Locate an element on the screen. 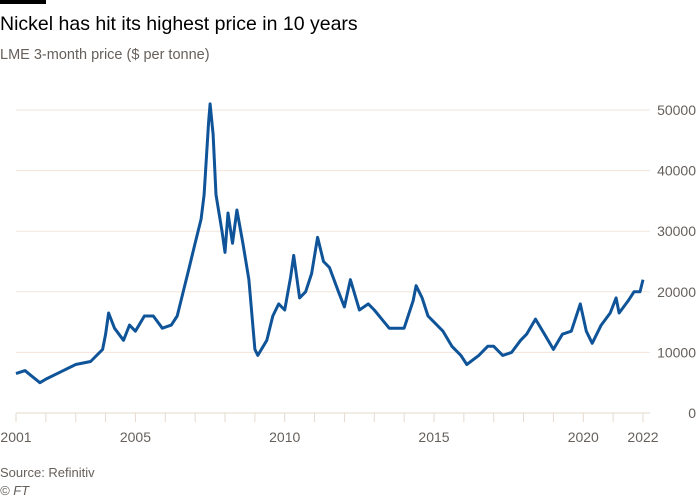 This screenshot has height=500, width=700. x-tick-label: 2020 is located at coordinates (583, 437).